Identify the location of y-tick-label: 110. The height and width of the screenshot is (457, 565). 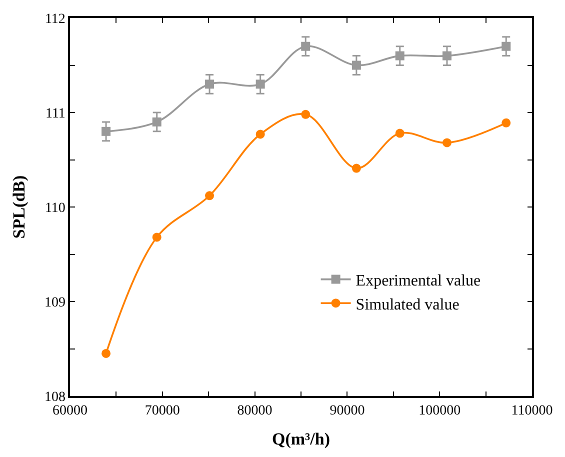
(55, 208).